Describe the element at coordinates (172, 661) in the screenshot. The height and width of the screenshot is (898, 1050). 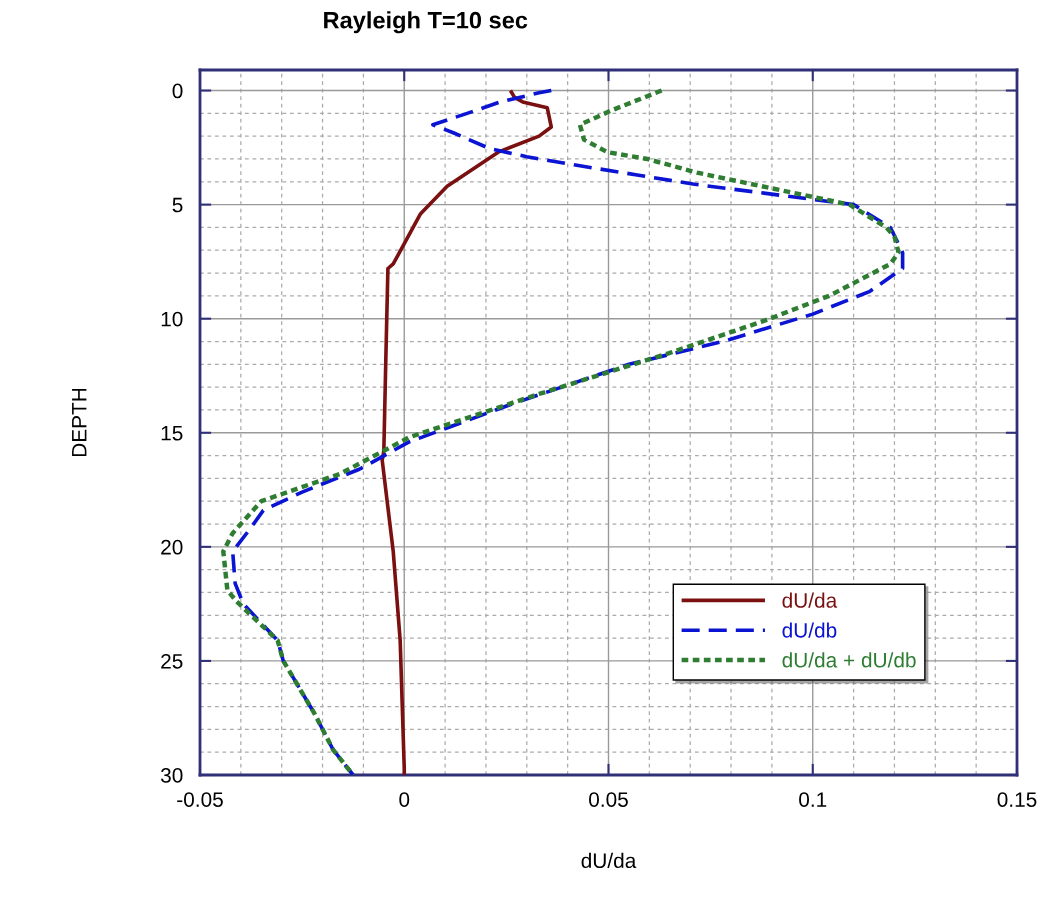
I see `y-tick-label: 25` at that location.